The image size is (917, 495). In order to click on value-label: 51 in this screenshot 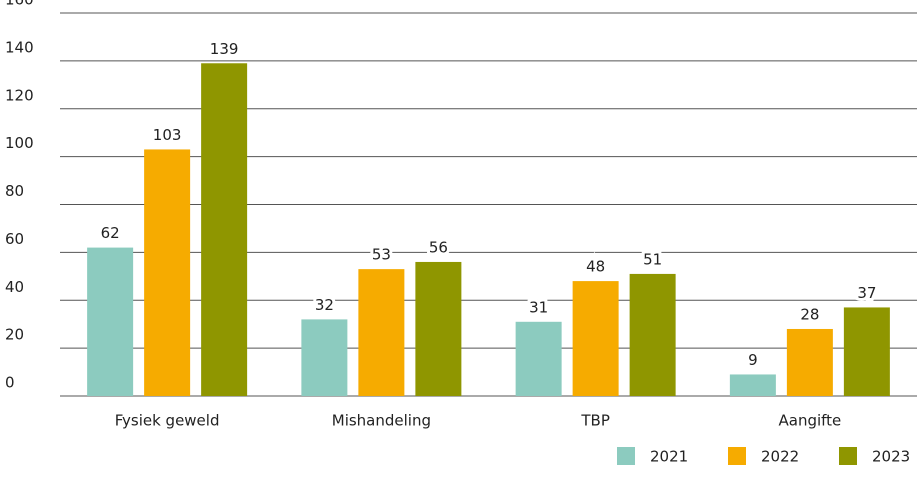, I will do `click(652, 259)`.